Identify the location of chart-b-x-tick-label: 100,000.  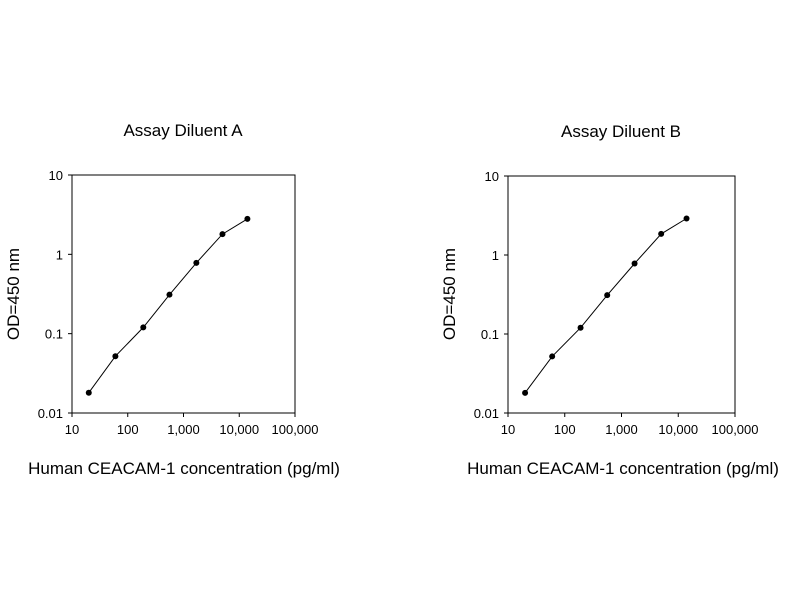
(735, 429).